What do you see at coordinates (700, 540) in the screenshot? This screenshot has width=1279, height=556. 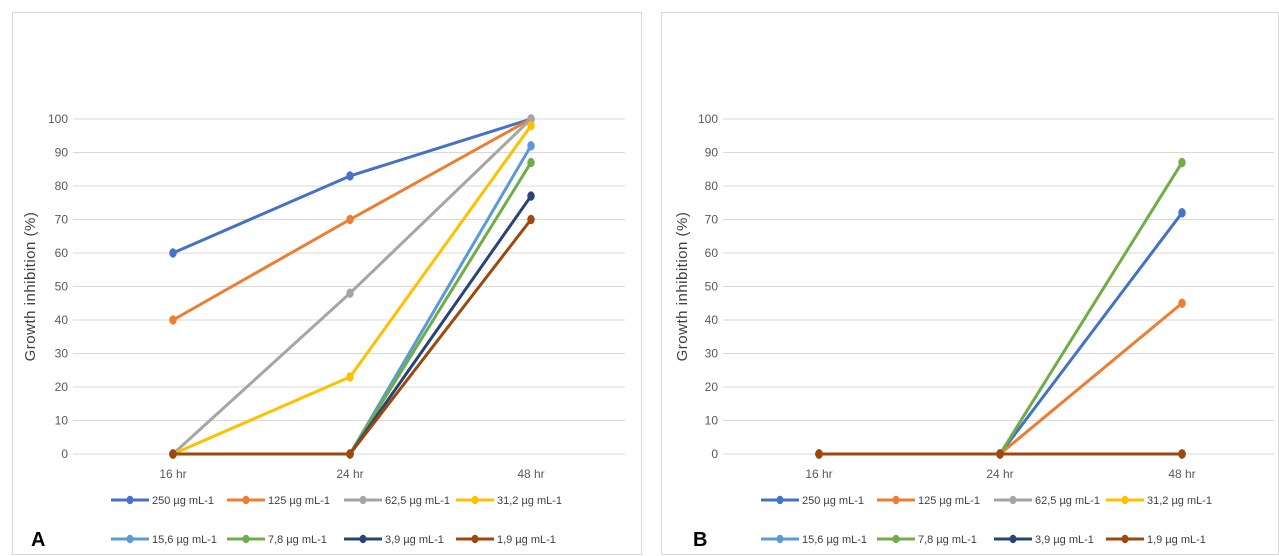 I see `panel-label: B` at bounding box center [700, 540].